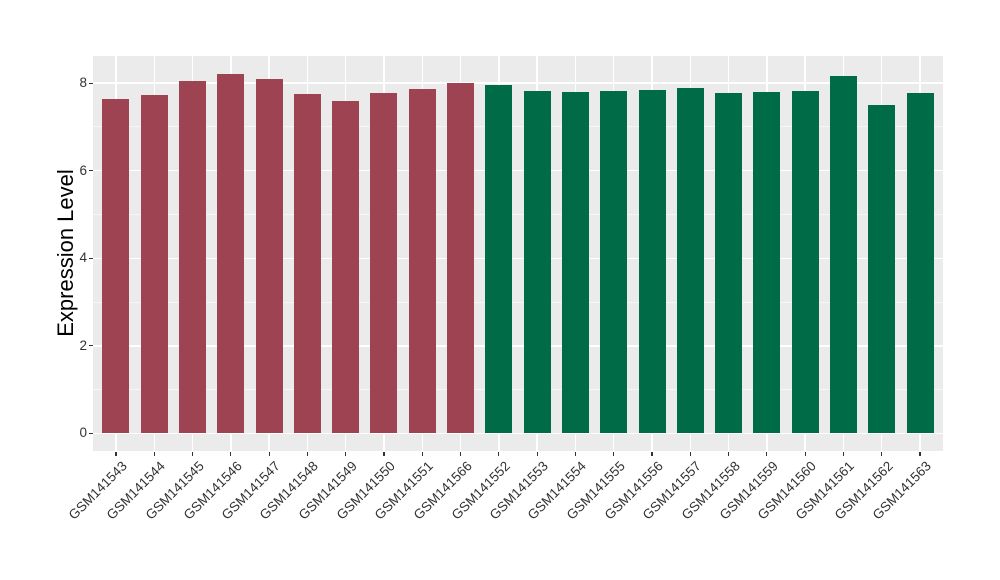 This screenshot has height=580, width=1000. I want to click on bar-GSM141563, so click(920, 263).